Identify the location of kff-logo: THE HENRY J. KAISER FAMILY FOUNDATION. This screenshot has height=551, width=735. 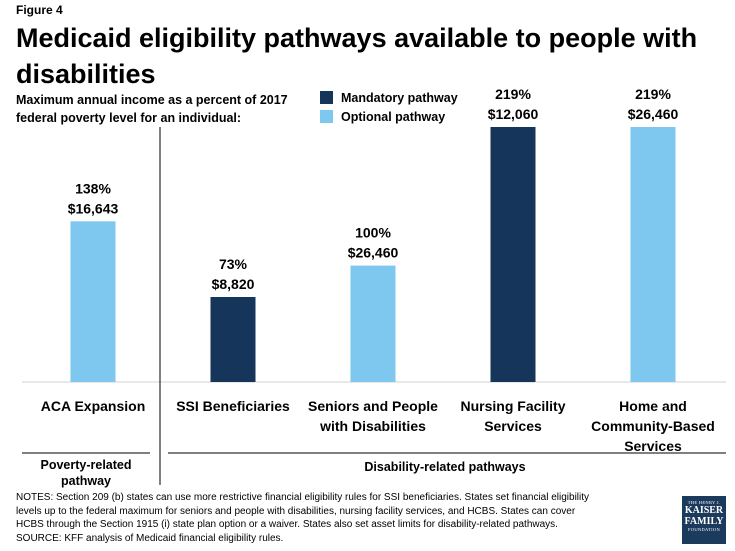
(704, 520).